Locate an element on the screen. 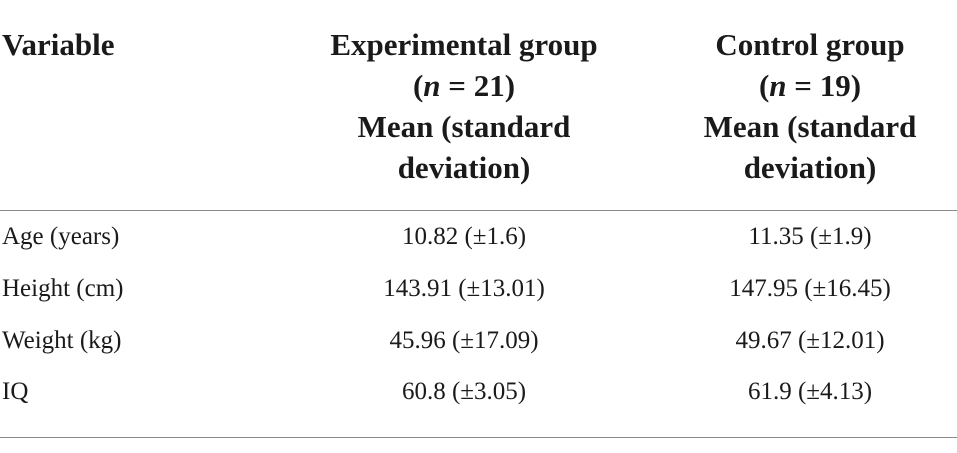 This screenshot has width=957, height=453. header-experimental-n: (n = 21) is located at coordinates (464, 85).